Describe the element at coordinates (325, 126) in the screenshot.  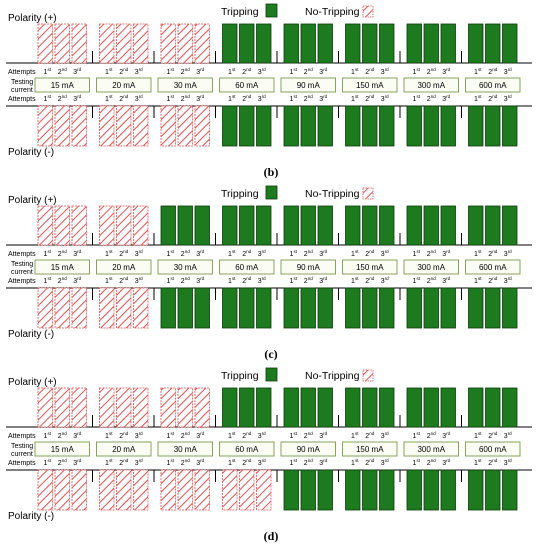
I see `neg-bar-5-3-tripping` at that location.